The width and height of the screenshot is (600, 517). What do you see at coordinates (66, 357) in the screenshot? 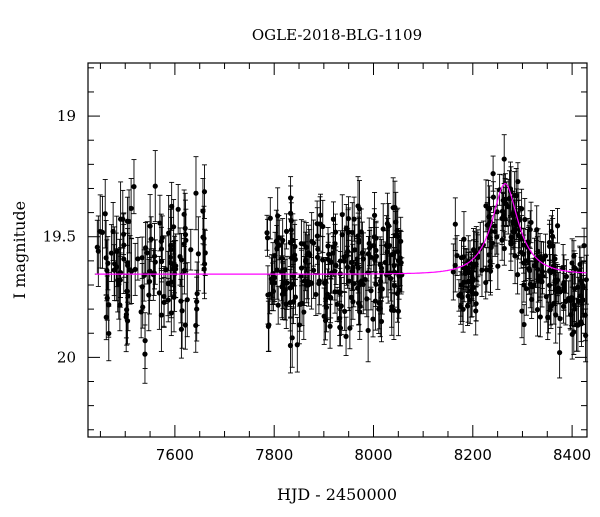
I see `y-tick-label: 20` at bounding box center [66, 357].